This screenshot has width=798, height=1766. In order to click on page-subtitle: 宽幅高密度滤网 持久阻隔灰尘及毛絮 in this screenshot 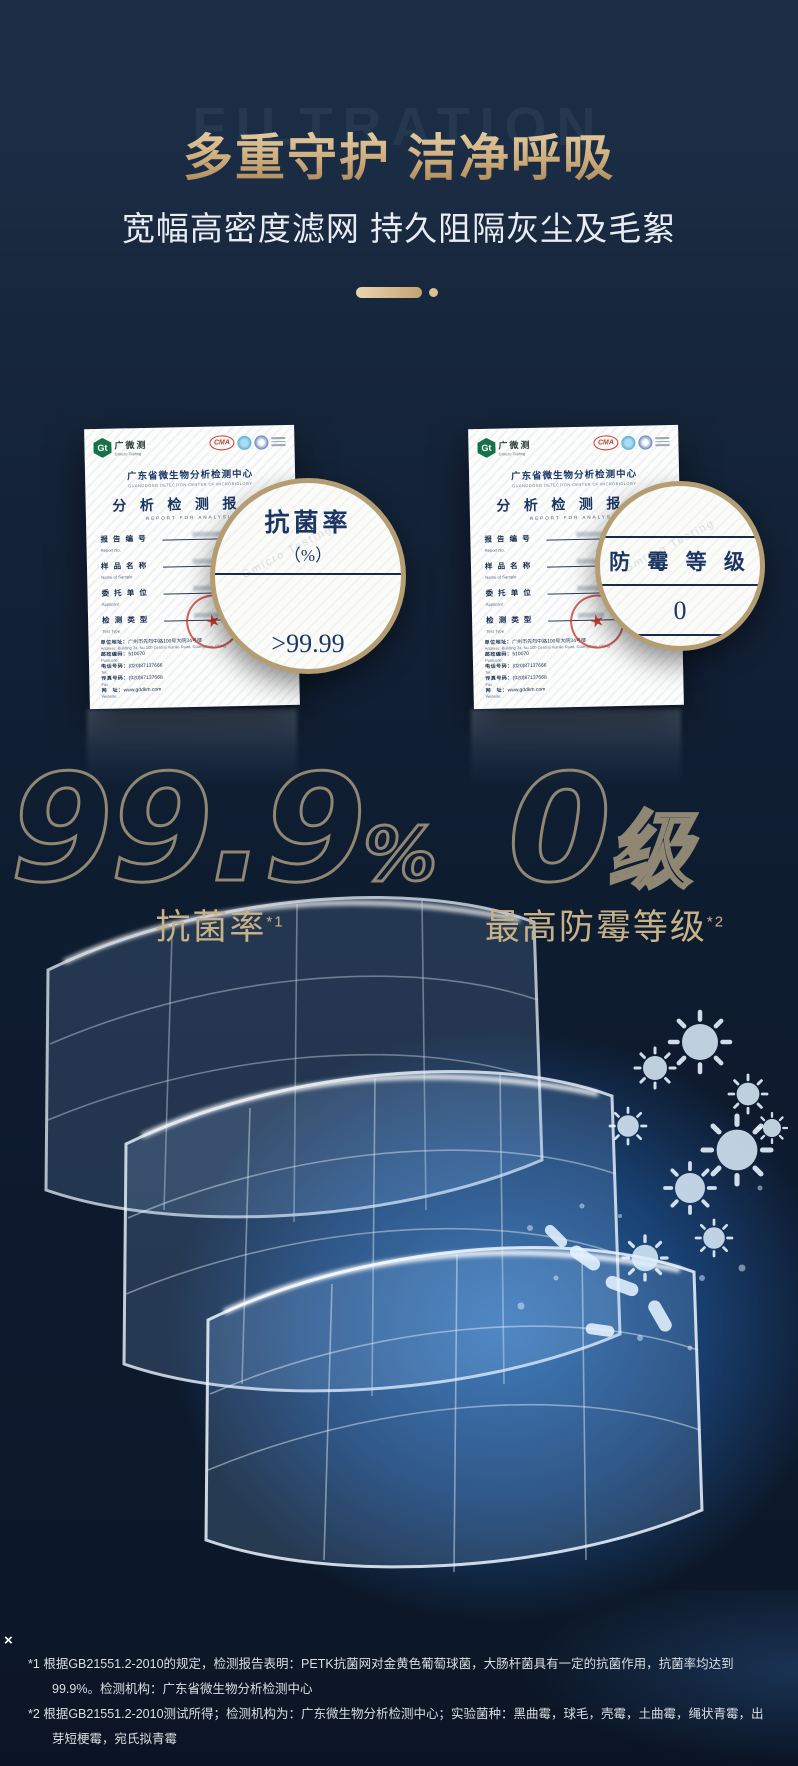, I will do `click(399, 228)`.